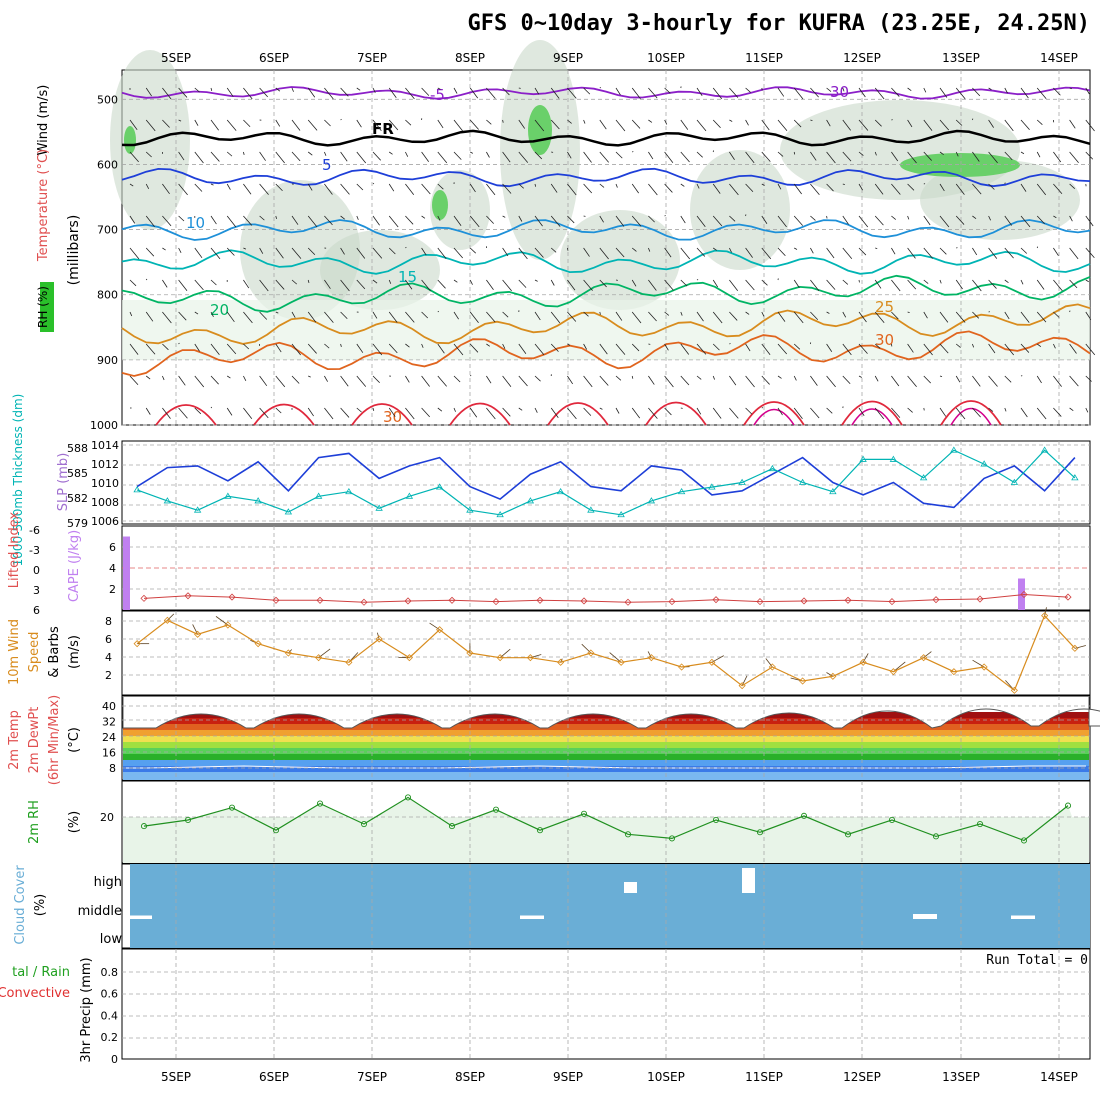 This screenshot has width=1100, height=1100. What do you see at coordinates (606, 482) in the screenshot?
I see `slp-line` at bounding box center [606, 482].